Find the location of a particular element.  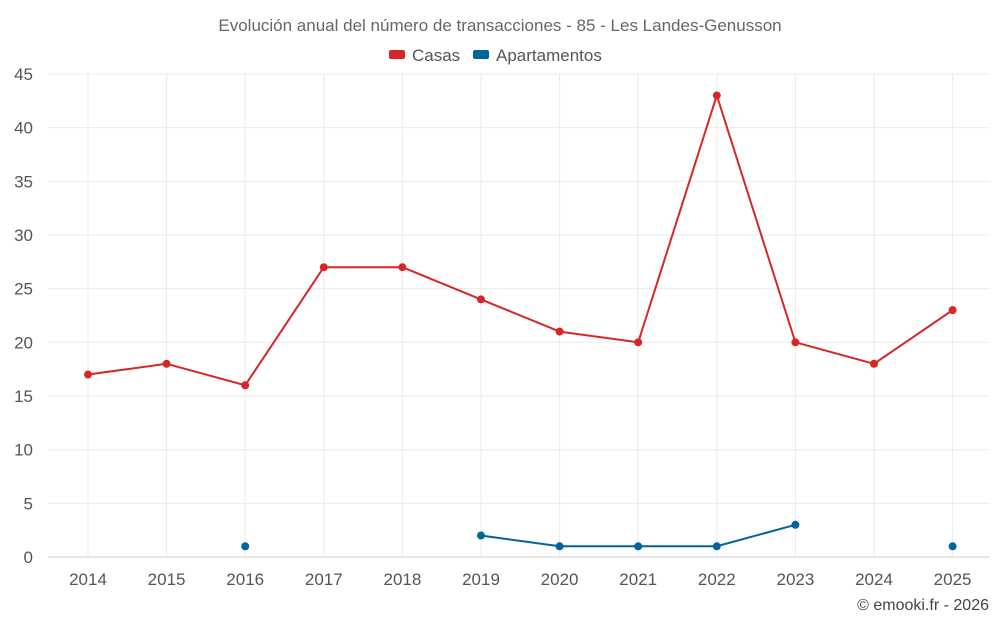

credit-text: © emooki.fr - 2026 is located at coordinates (923, 605).